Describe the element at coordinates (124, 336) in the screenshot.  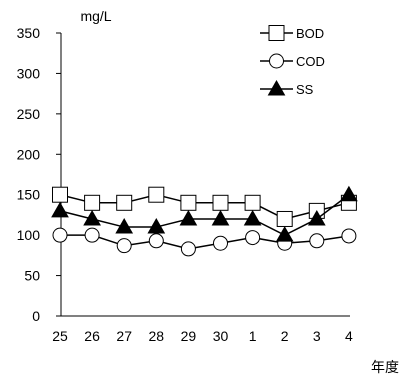
I see `x-tick-label: 27` at that location.